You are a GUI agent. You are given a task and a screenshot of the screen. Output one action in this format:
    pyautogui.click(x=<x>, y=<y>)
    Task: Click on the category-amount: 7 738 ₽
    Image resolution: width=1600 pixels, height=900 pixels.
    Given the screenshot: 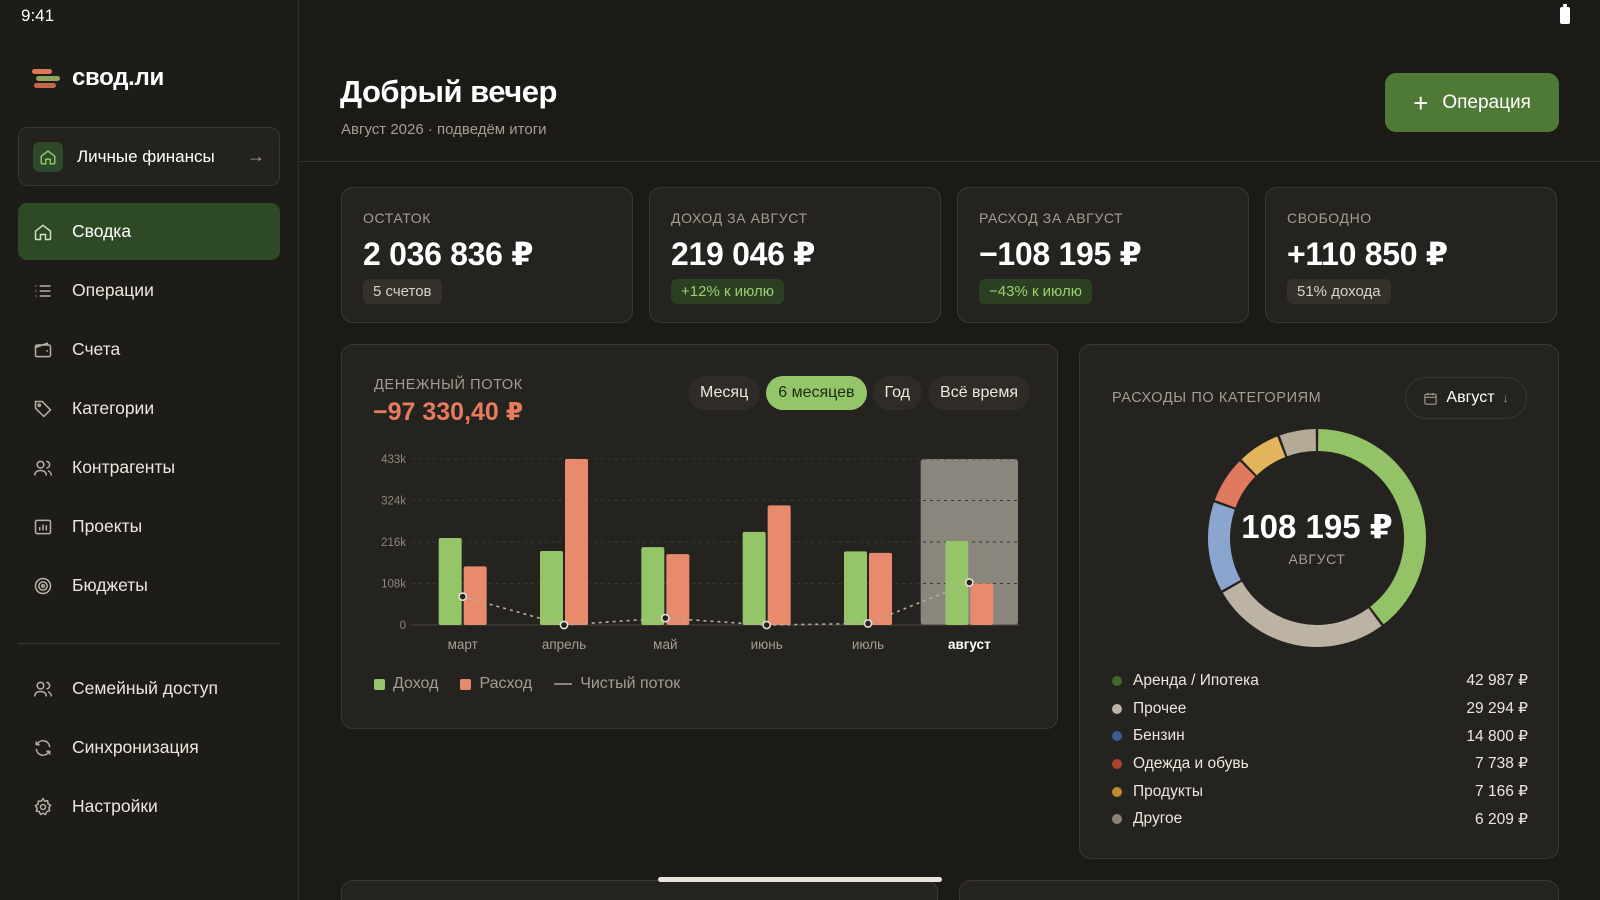 What is the action you would take?
    pyautogui.click(x=1501, y=764)
    